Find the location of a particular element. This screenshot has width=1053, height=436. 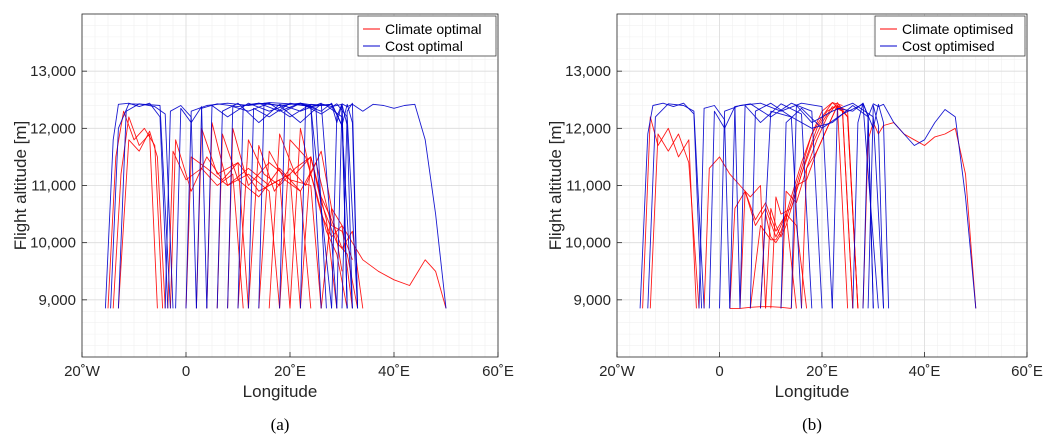

panel-label: (b) is located at coordinates (812, 424).